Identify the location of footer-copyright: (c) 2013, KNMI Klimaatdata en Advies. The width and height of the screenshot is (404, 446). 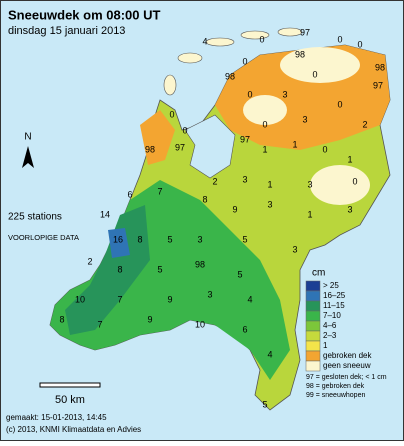
(73, 429).